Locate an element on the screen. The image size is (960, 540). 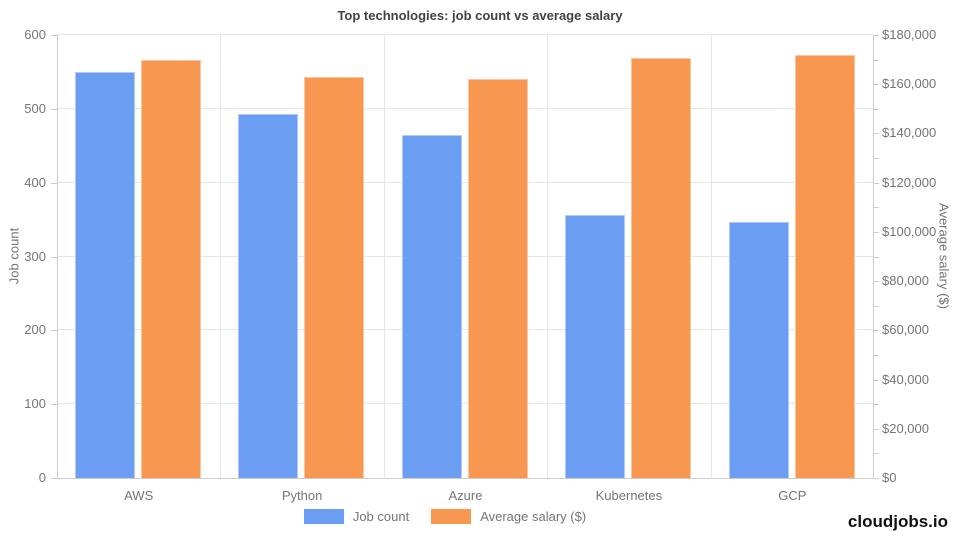
legend: Job count Average salary ($) is located at coordinates (445, 516).